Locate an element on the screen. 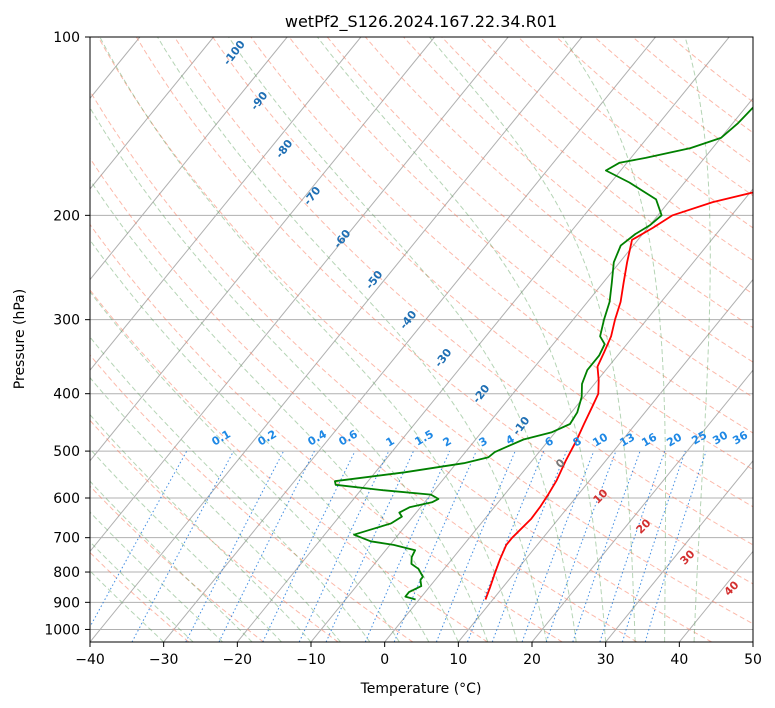  y-tick-label: 800 is located at coordinates (66, 573).